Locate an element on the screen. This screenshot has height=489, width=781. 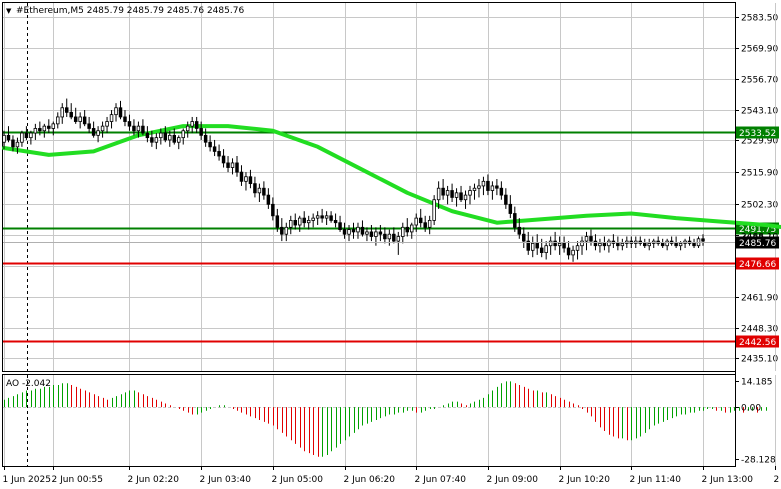
price-tick-label: 2435.10 is located at coordinates (759, 360).